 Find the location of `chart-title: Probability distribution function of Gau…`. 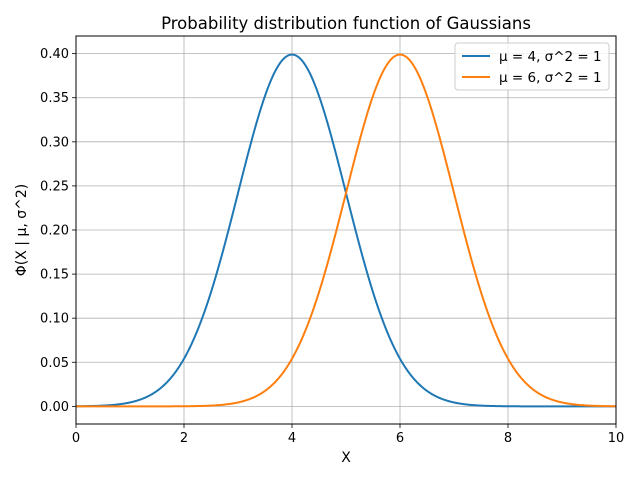

chart-title: Probability distribution function of Gau… is located at coordinates (346, 23).